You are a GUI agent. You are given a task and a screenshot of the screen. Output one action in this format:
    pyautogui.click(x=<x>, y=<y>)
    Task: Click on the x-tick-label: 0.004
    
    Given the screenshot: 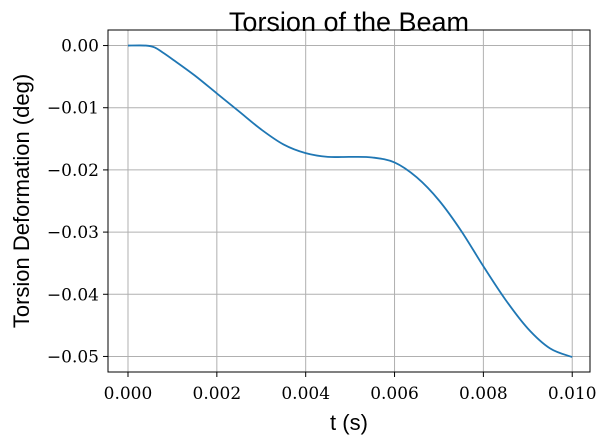 What is the action you would take?
    pyautogui.click(x=305, y=394)
    